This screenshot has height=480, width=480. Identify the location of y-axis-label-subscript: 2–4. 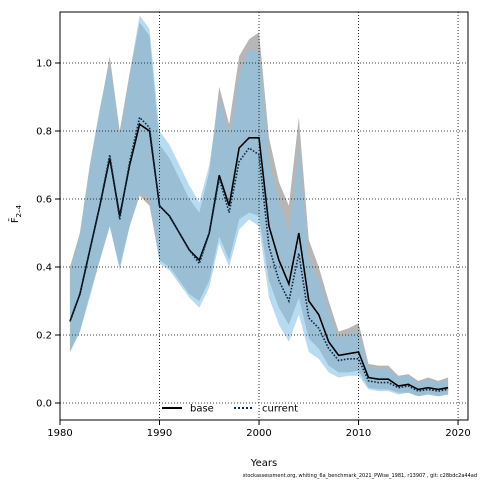
(19, 210).